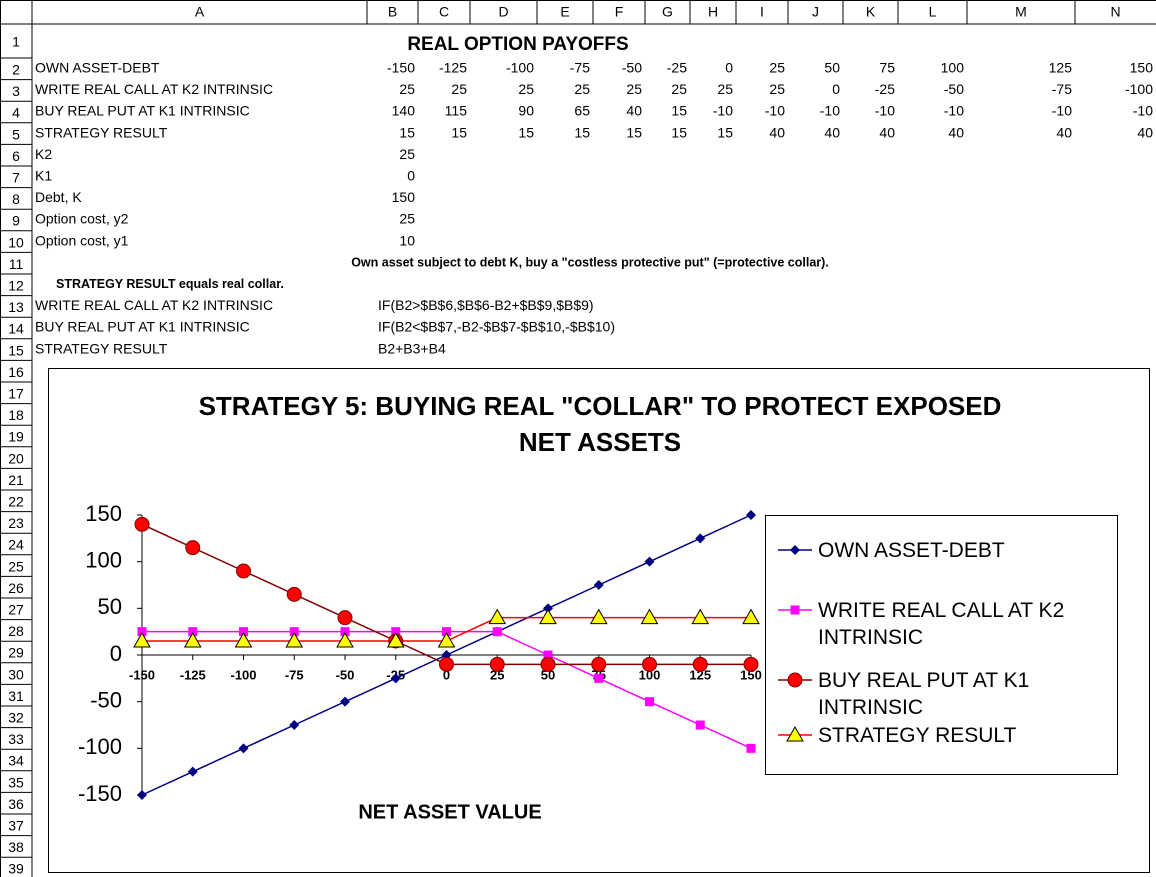  I want to click on legend-label: BUY REAL PUT AT K1 INTRINSIC, so click(924, 693).